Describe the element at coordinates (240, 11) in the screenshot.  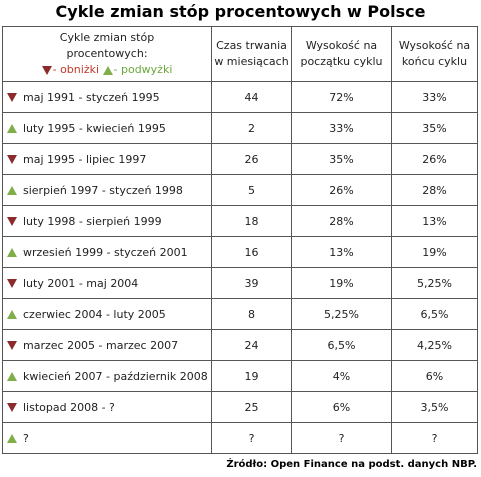
I see `title: Cykle zmian stóp procentowych w Polsce` at that location.